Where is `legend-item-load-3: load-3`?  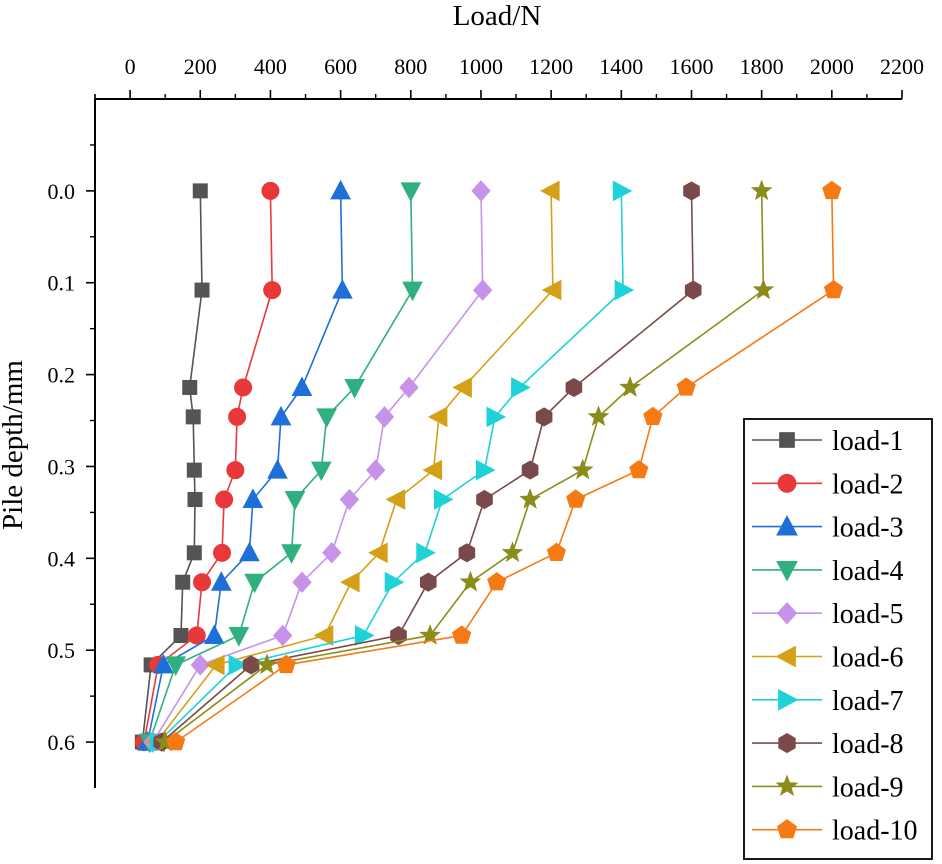
legend-item-load-3: load-3 is located at coordinates (828, 528).